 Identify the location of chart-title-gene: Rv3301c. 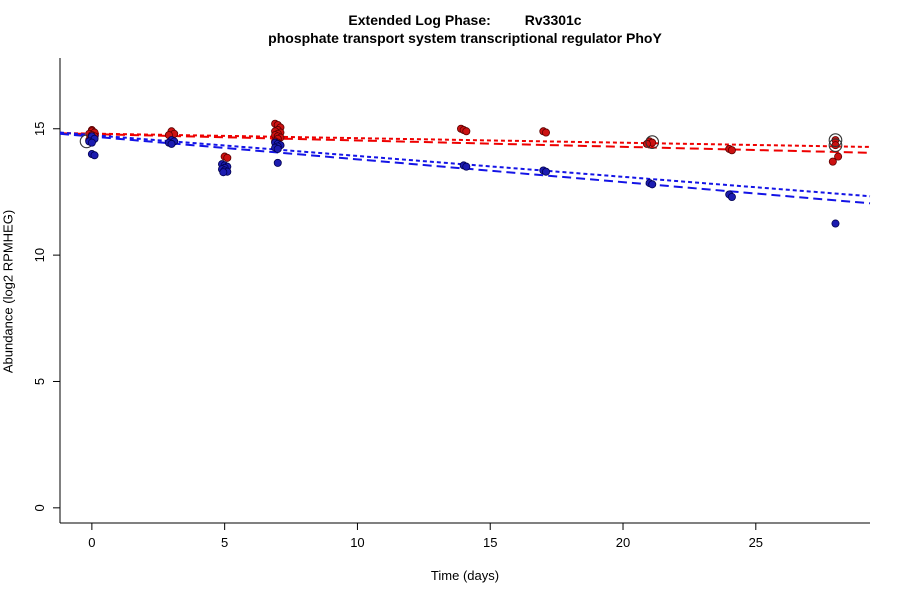
(553, 20).